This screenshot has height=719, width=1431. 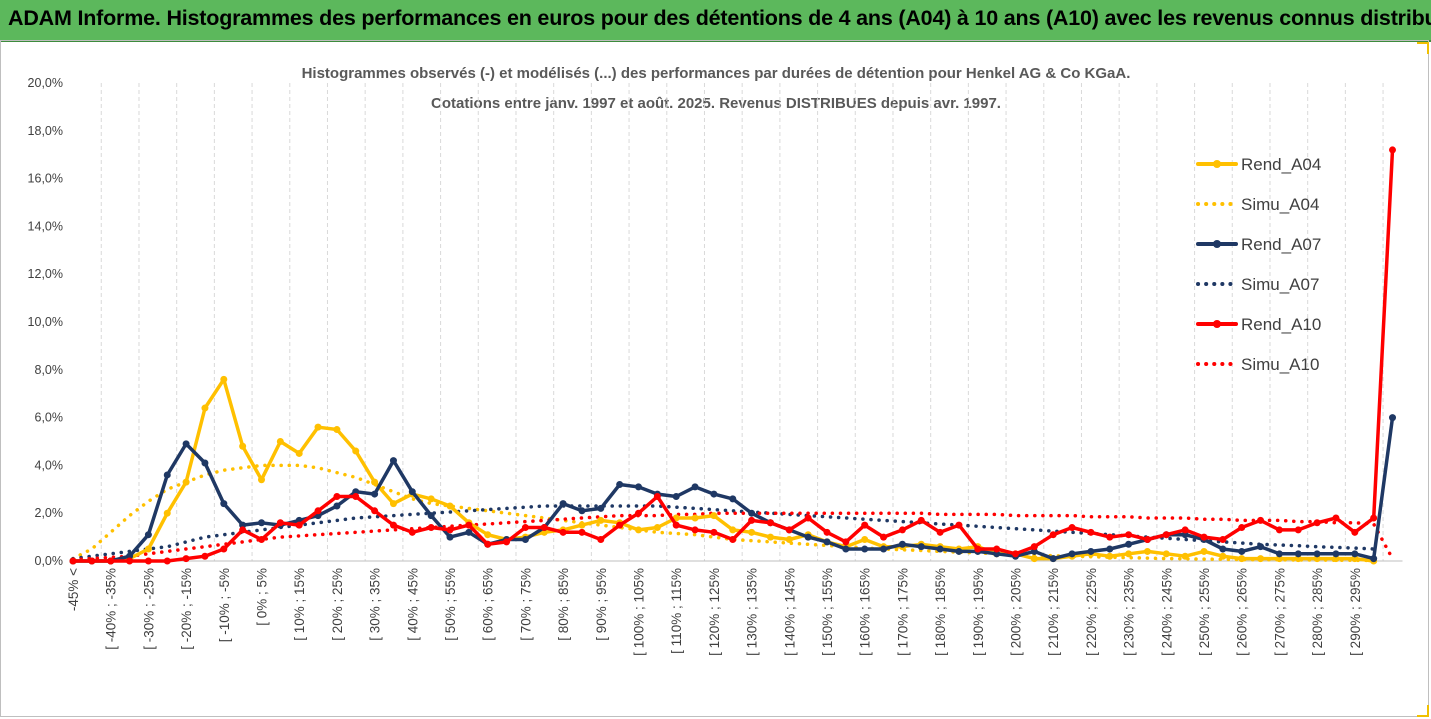 What do you see at coordinates (412, 604) in the screenshot?
I see `x-tick-label: [ 40% ; 45%` at bounding box center [412, 604].